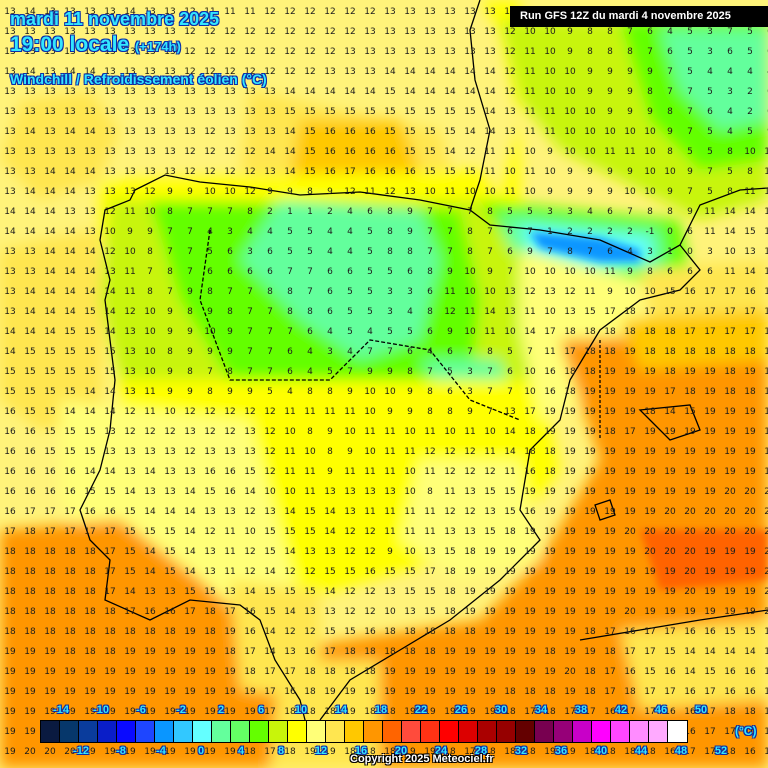  Describe the element at coordinates (370, 252) in the screenshot. I see `grid-value: 5` at that location.